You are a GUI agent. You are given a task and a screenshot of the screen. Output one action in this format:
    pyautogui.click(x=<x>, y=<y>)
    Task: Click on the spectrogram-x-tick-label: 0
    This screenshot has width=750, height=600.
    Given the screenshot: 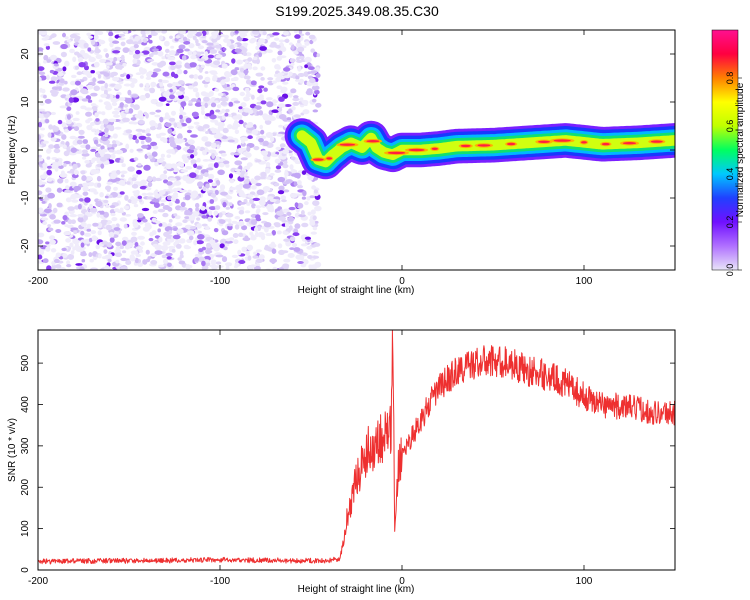 What is the action you would take?
    pyautogui.click(x=402, y=281)
    